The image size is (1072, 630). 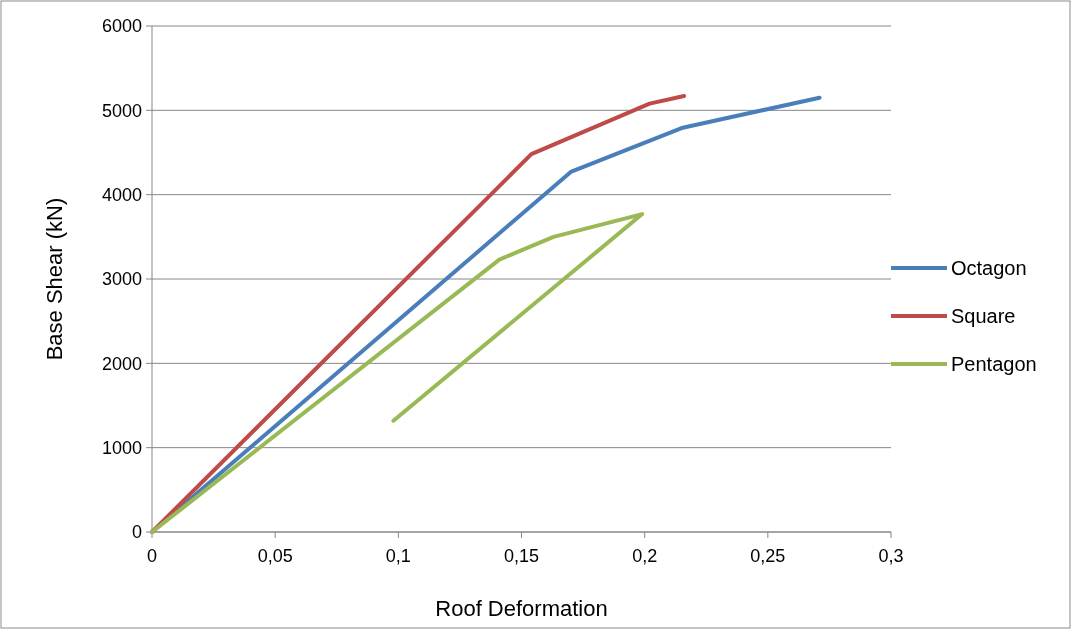 I want to click on y-tick-label: 0, so click(x=136, y=532).